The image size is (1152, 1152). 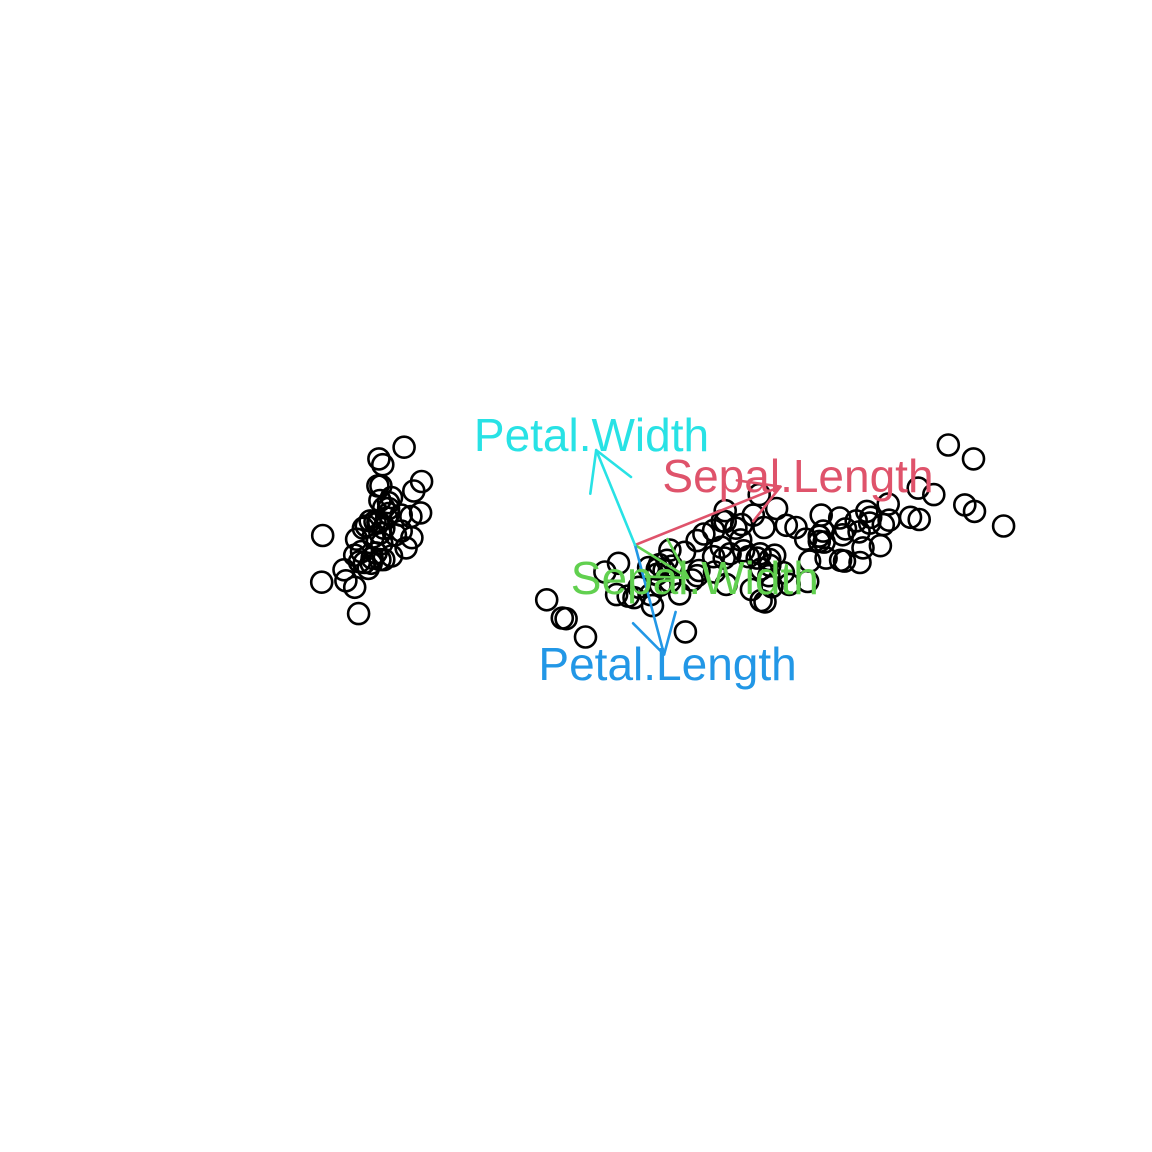 I want to click on arrowhead-sepal-length, so click(x=758, y=501).